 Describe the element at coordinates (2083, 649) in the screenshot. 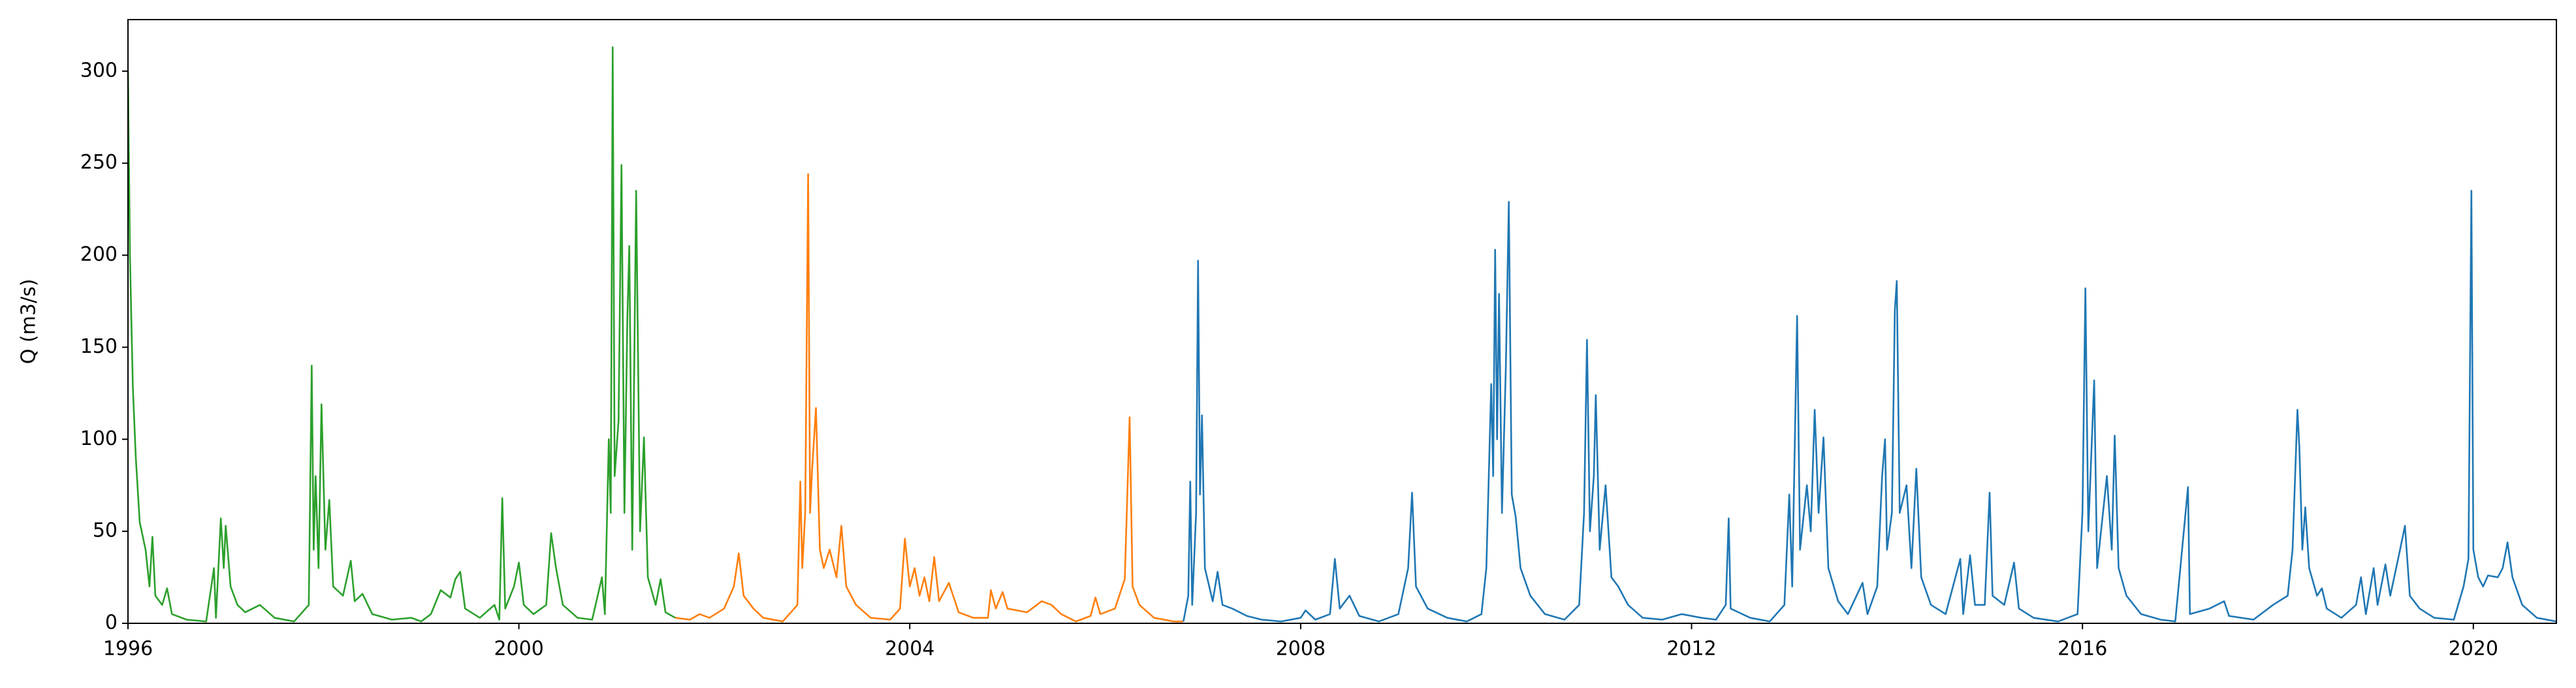

I see `x-tick-label: 2016` at that location.